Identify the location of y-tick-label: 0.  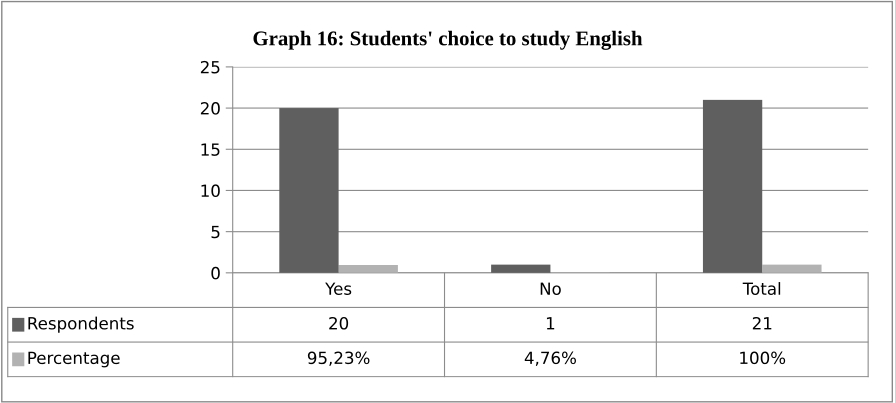
(215, 273).